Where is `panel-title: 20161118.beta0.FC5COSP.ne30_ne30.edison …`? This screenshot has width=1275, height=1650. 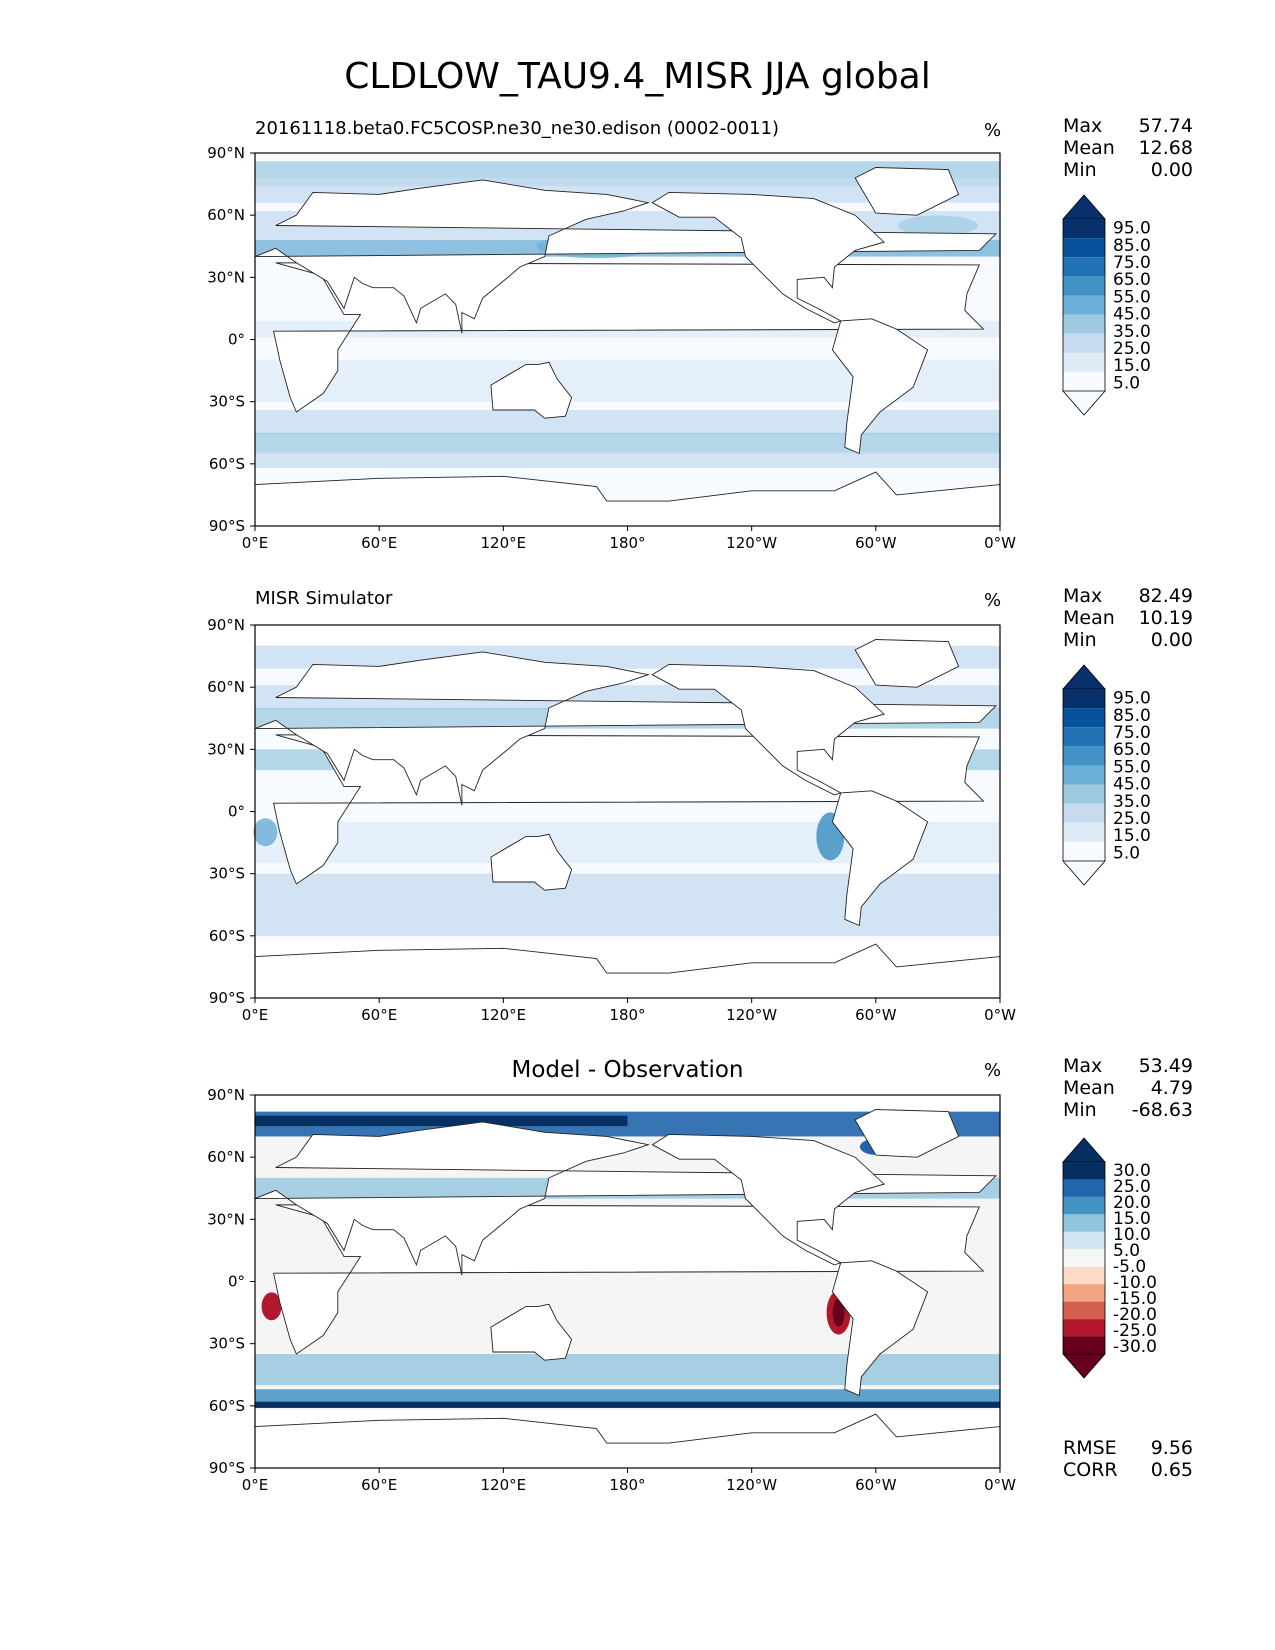 panel-title: 20161118.beta0.FC5COSP.ne30_ne30.edison … is located at coordinates (517, 128).